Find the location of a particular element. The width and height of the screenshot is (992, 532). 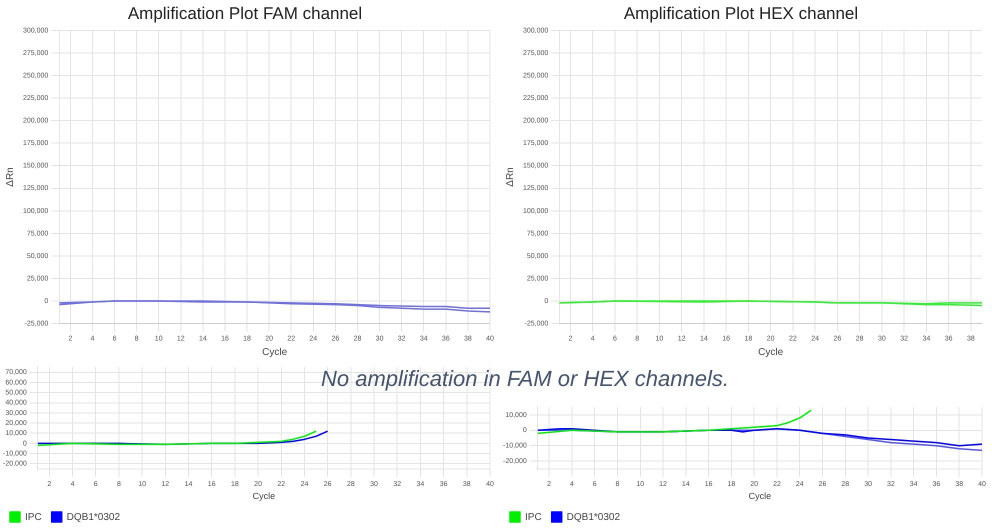

chart-title: Amplification Plot HEX channel is located at coordinates (741, 13).